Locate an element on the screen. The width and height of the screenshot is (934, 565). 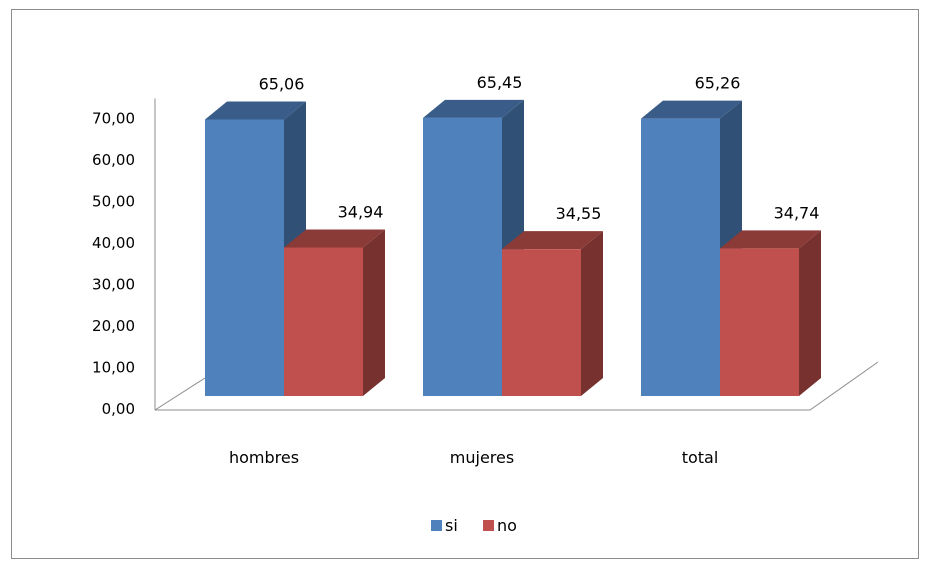
bar-no-hombres is located at coordinates (334, 312).